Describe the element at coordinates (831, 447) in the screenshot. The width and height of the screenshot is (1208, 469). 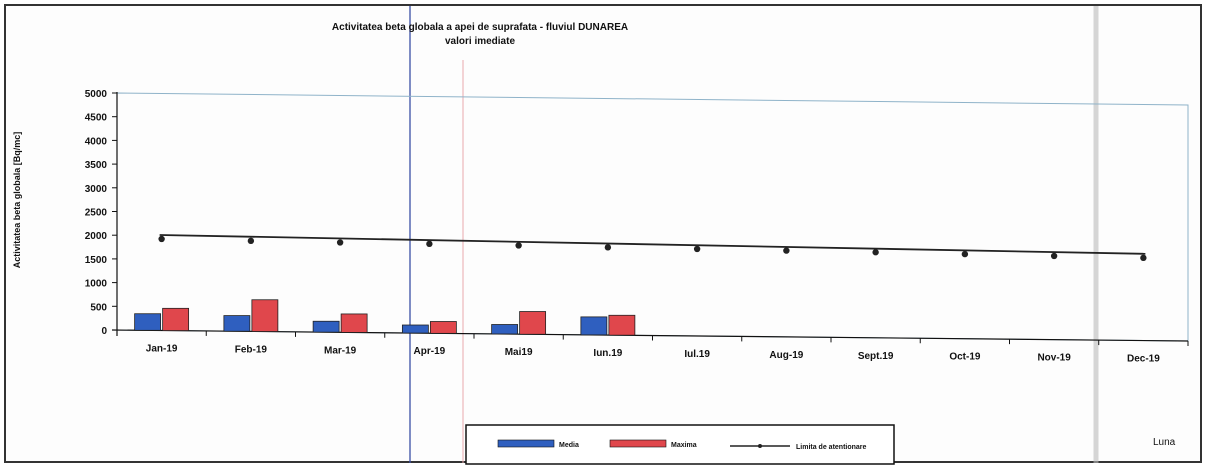
I see `legend-label-limit: Limita de atentionare` at that location.